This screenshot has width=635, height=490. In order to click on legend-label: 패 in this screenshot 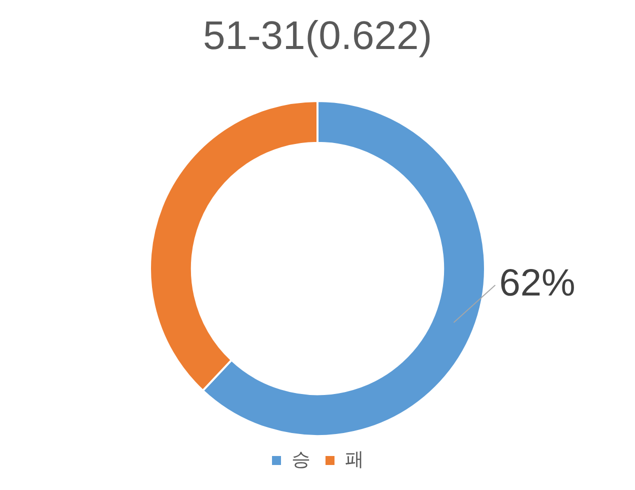, I will do `click(354, 459)`.